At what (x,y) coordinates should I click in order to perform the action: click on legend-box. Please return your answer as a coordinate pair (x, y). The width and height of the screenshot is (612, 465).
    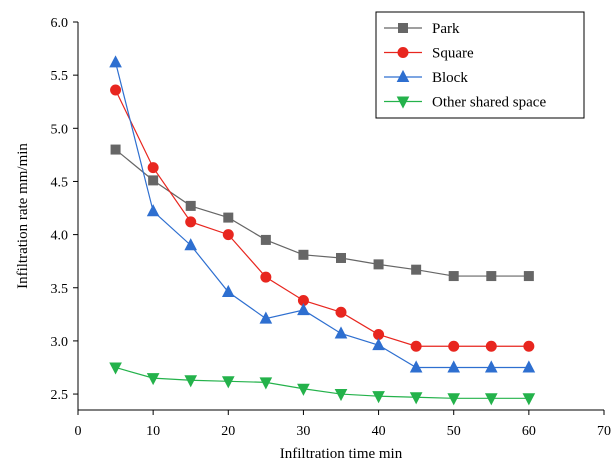
    Looking at the image, I should click on (480, 65).